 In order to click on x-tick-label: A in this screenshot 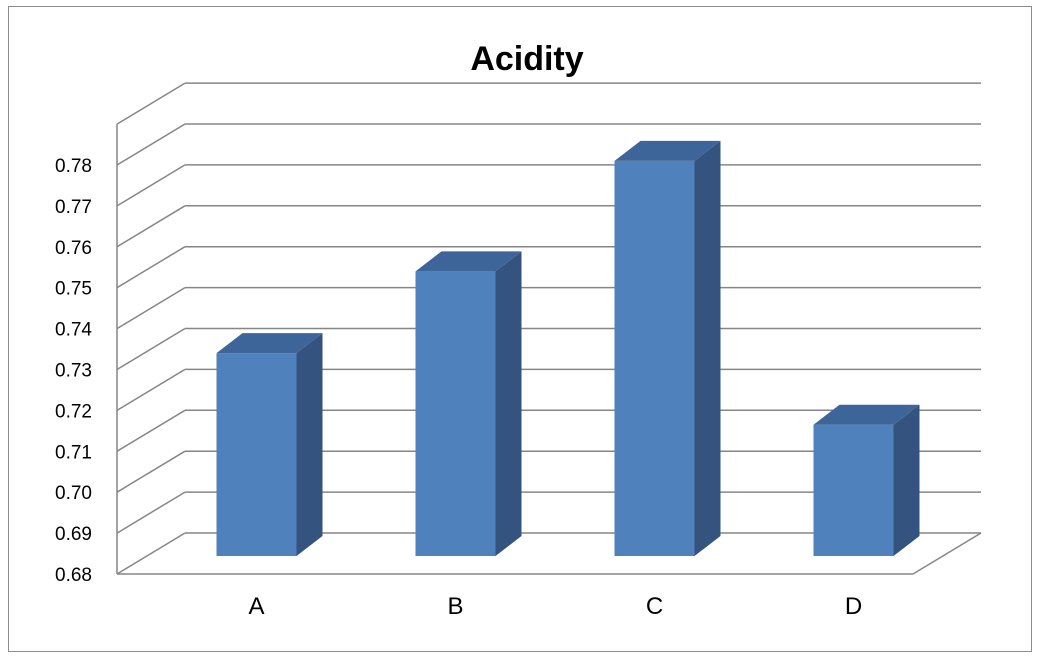, I will do `click(256, 606)`.